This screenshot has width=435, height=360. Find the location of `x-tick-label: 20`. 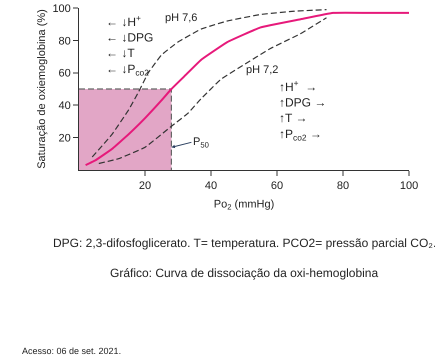

x-tick-label: 20 is located at coordinates (145, 186).